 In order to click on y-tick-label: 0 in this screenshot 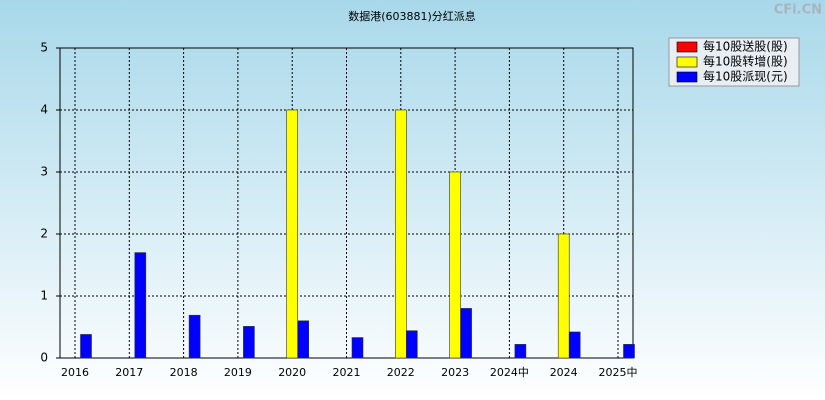, I will do `click(44, 358)`.